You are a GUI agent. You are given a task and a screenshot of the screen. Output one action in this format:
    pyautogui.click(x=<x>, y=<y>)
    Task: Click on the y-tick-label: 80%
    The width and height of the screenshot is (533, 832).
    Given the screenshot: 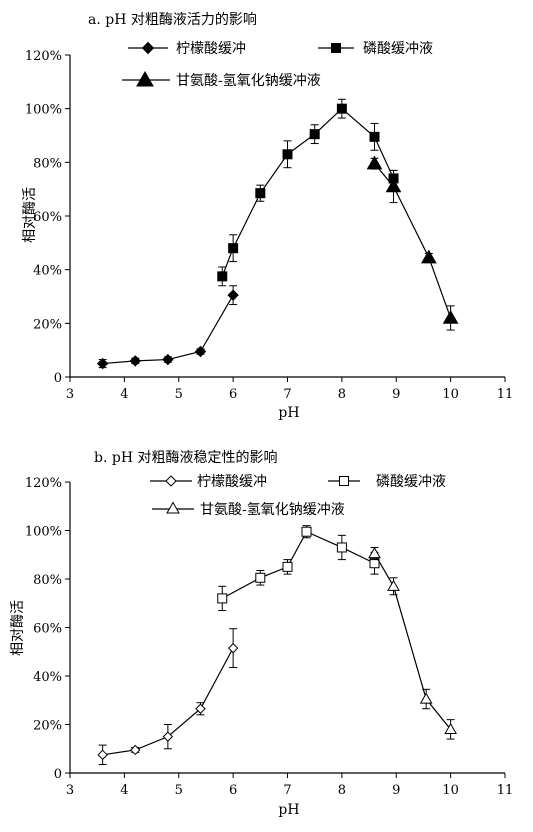 What is the action you would take?
    pyautogui.click(x=47, y=163)
    